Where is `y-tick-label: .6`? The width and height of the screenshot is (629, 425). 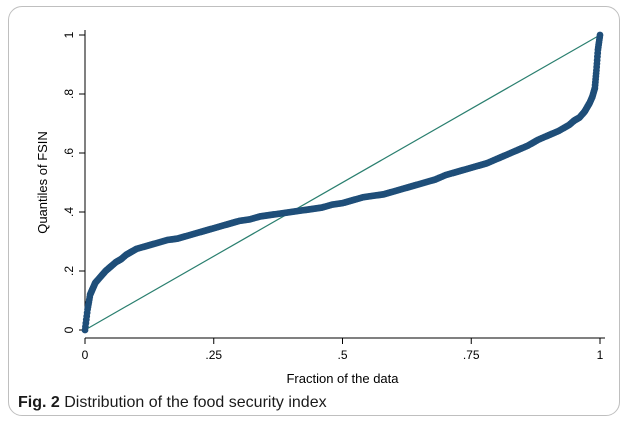
y-tick-label: .6 is located at coordinates (69, 153).